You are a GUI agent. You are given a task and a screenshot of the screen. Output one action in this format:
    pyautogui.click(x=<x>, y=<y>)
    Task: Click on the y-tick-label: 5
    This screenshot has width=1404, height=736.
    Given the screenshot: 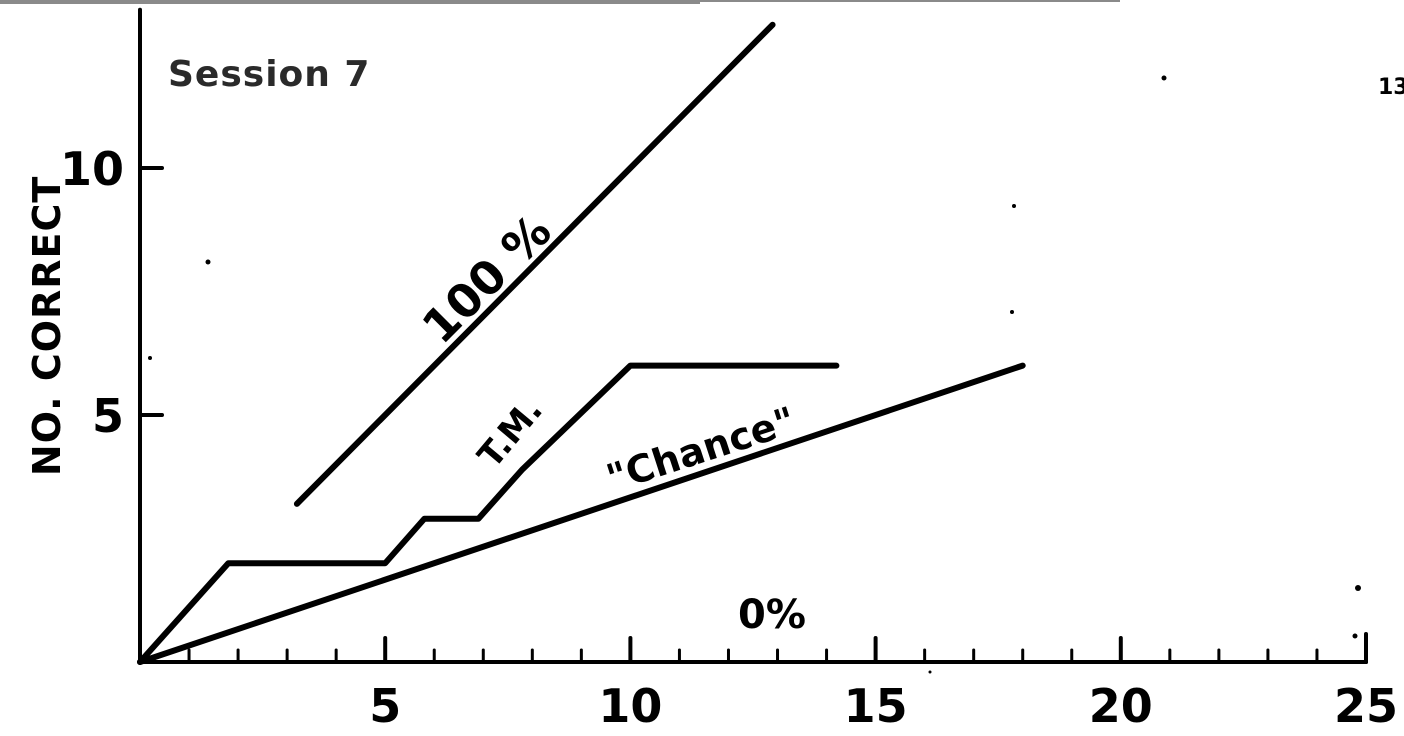 What is the action you would take?
    pyautogui.click(x=108, y=416)
    